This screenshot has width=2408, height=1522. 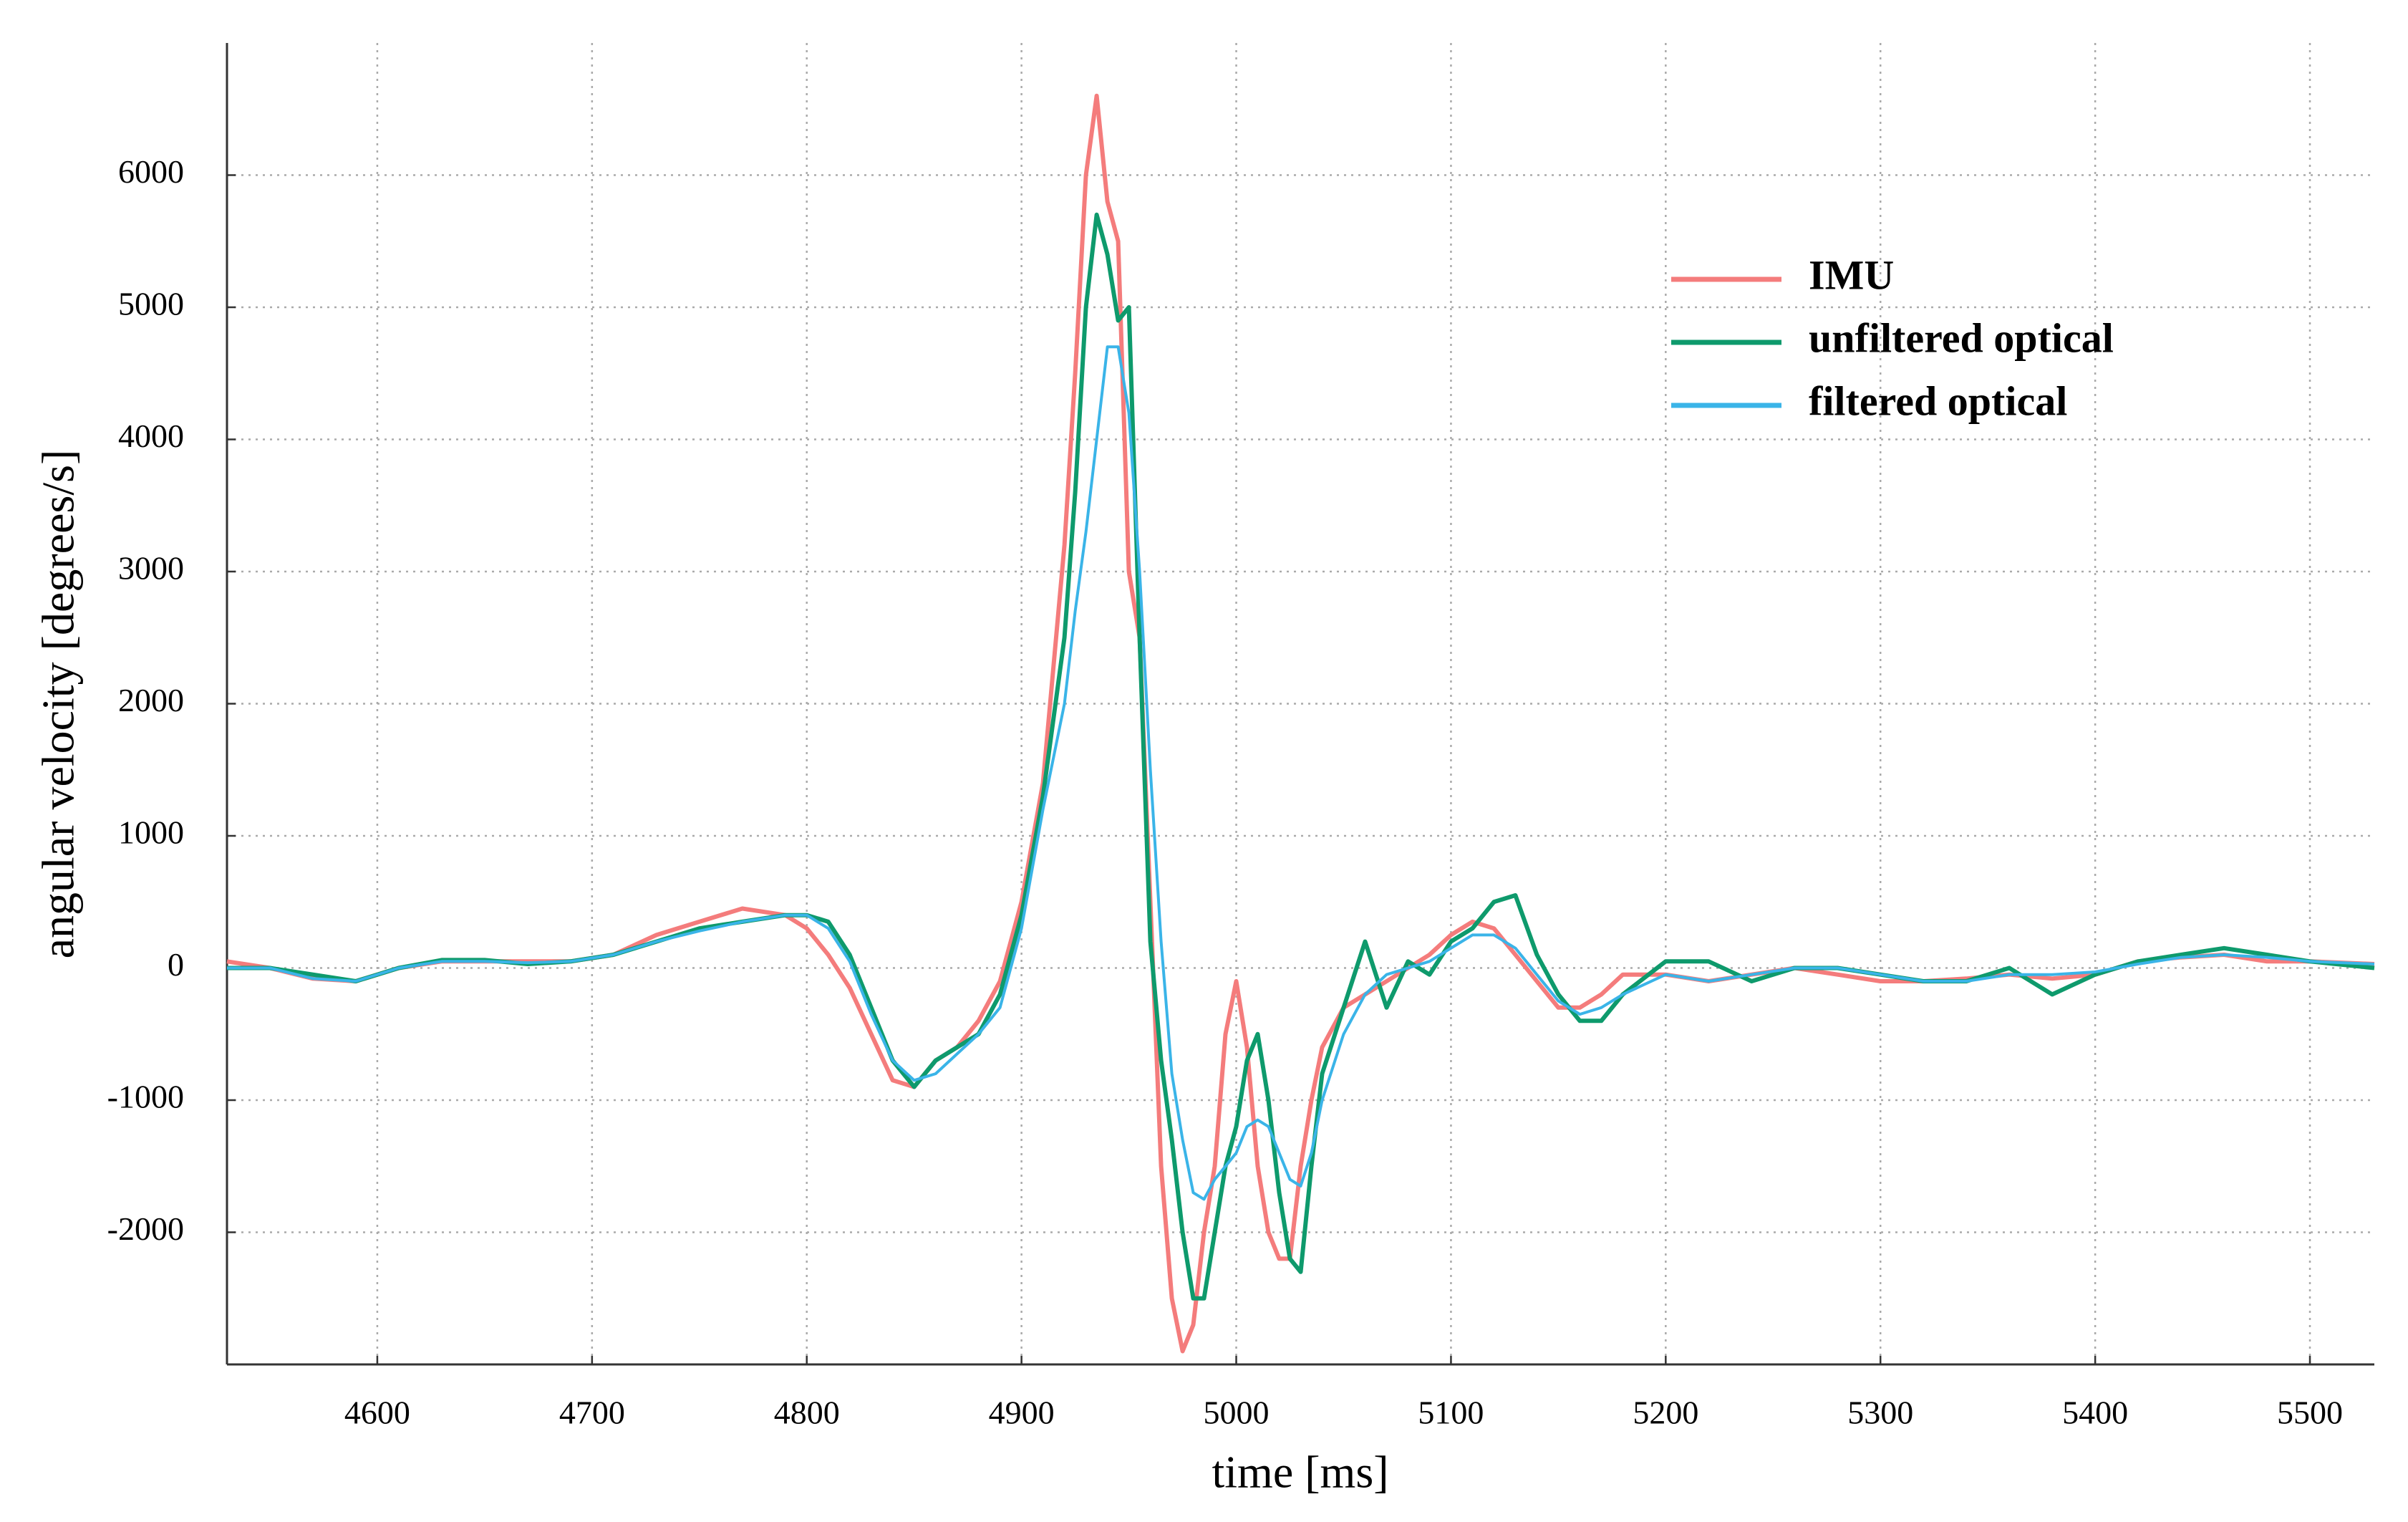 What do you see at coordinates (1851, 274) in the screenshot?
I see `legend-label: IMU` at bounding box center [1851, 274].